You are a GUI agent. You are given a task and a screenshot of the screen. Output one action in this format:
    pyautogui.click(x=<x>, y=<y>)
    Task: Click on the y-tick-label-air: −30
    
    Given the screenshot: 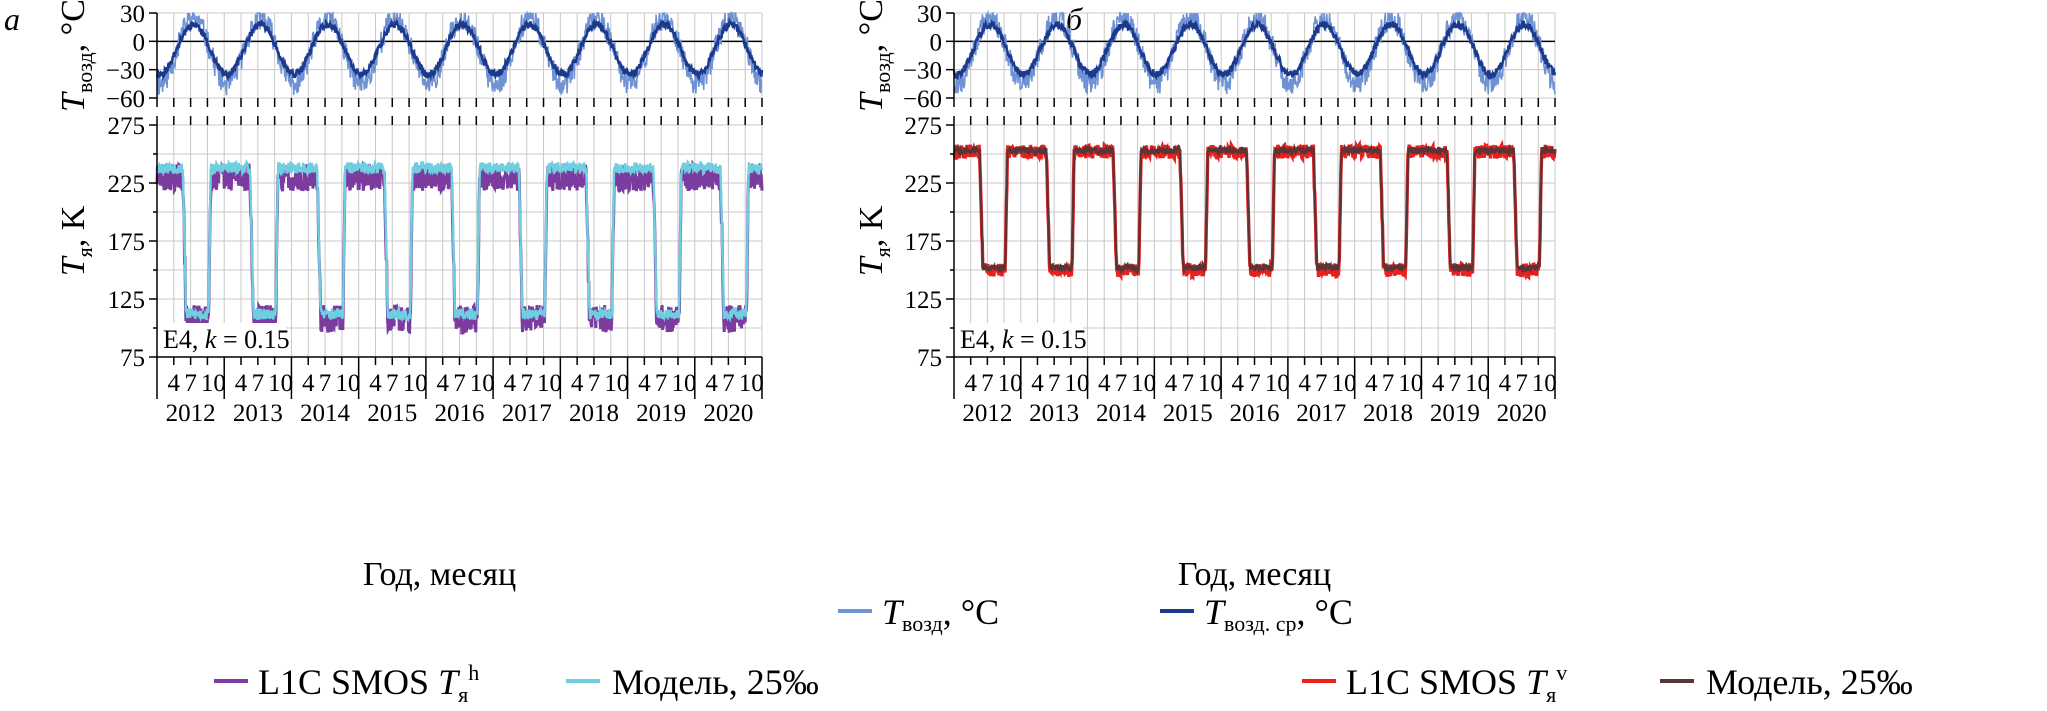 What is the action you would take?
    pyautogui.click(x=922, y=71)
    